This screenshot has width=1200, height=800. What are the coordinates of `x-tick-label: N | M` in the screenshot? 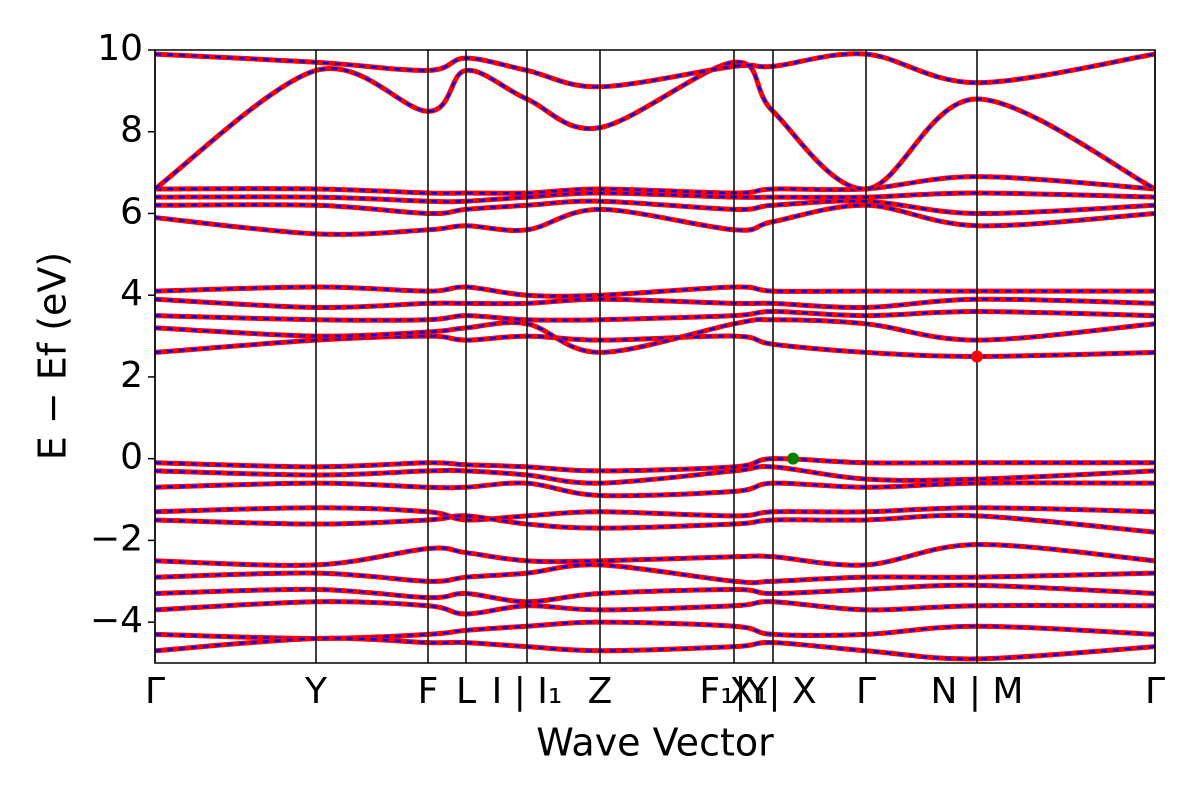 It's located at (976, 691).